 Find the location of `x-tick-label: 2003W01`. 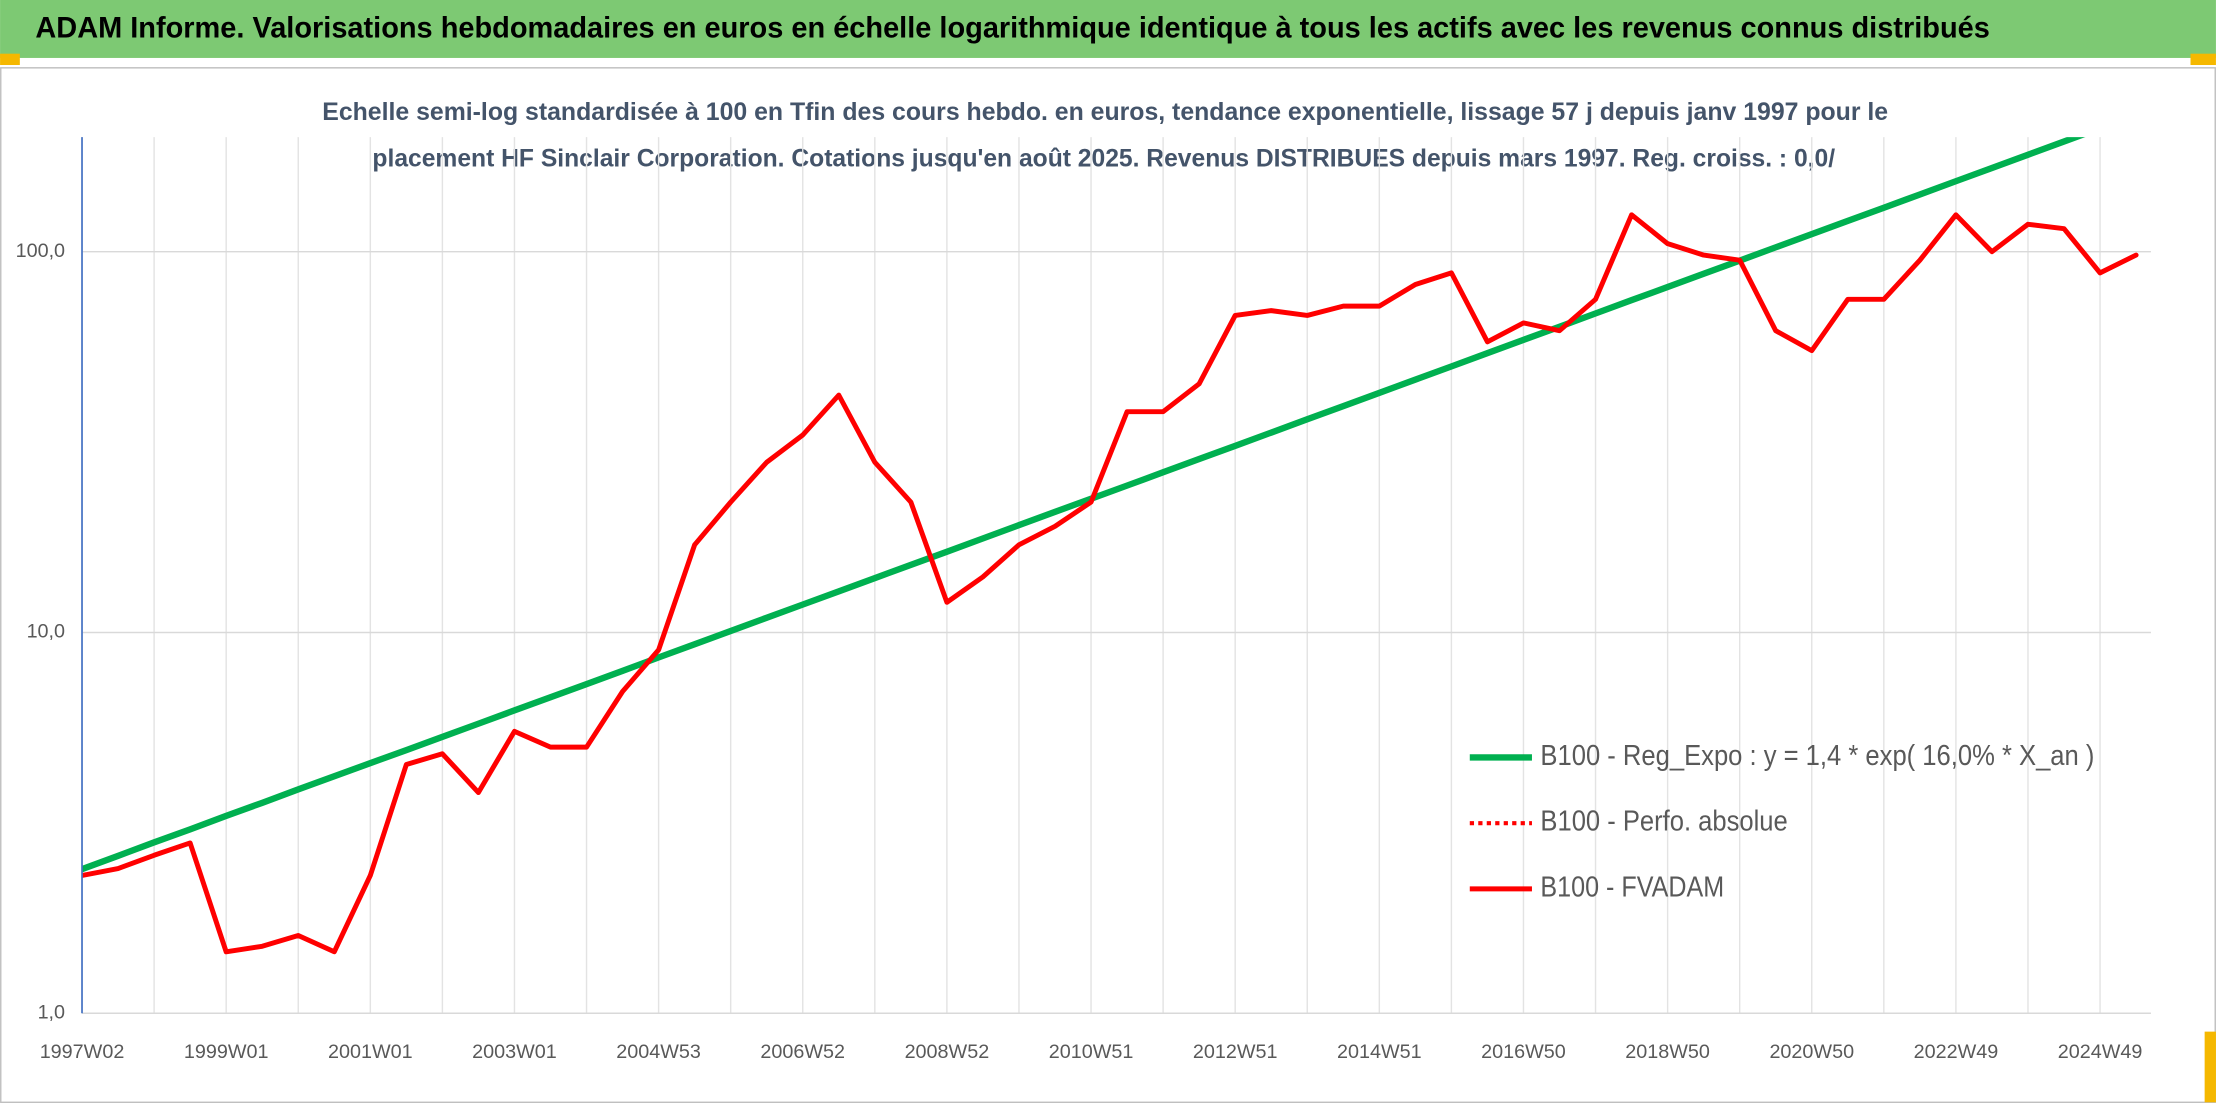

x-tick-label: 2003W01 is located at coordinates (514, 1052).